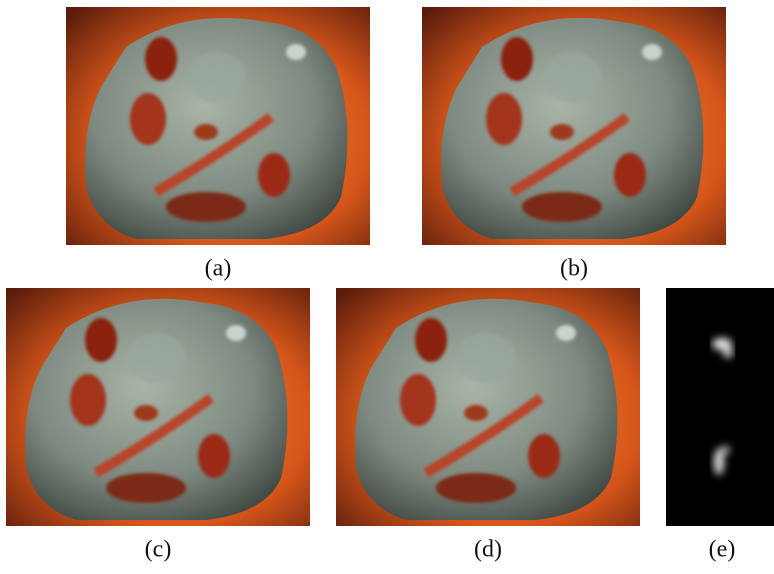 This screenshot has width=774, height=574. What do you see at coordinates (722, 550) in the screenshot?
I see `panel-label: (e)` at bounding box center [722, 550].